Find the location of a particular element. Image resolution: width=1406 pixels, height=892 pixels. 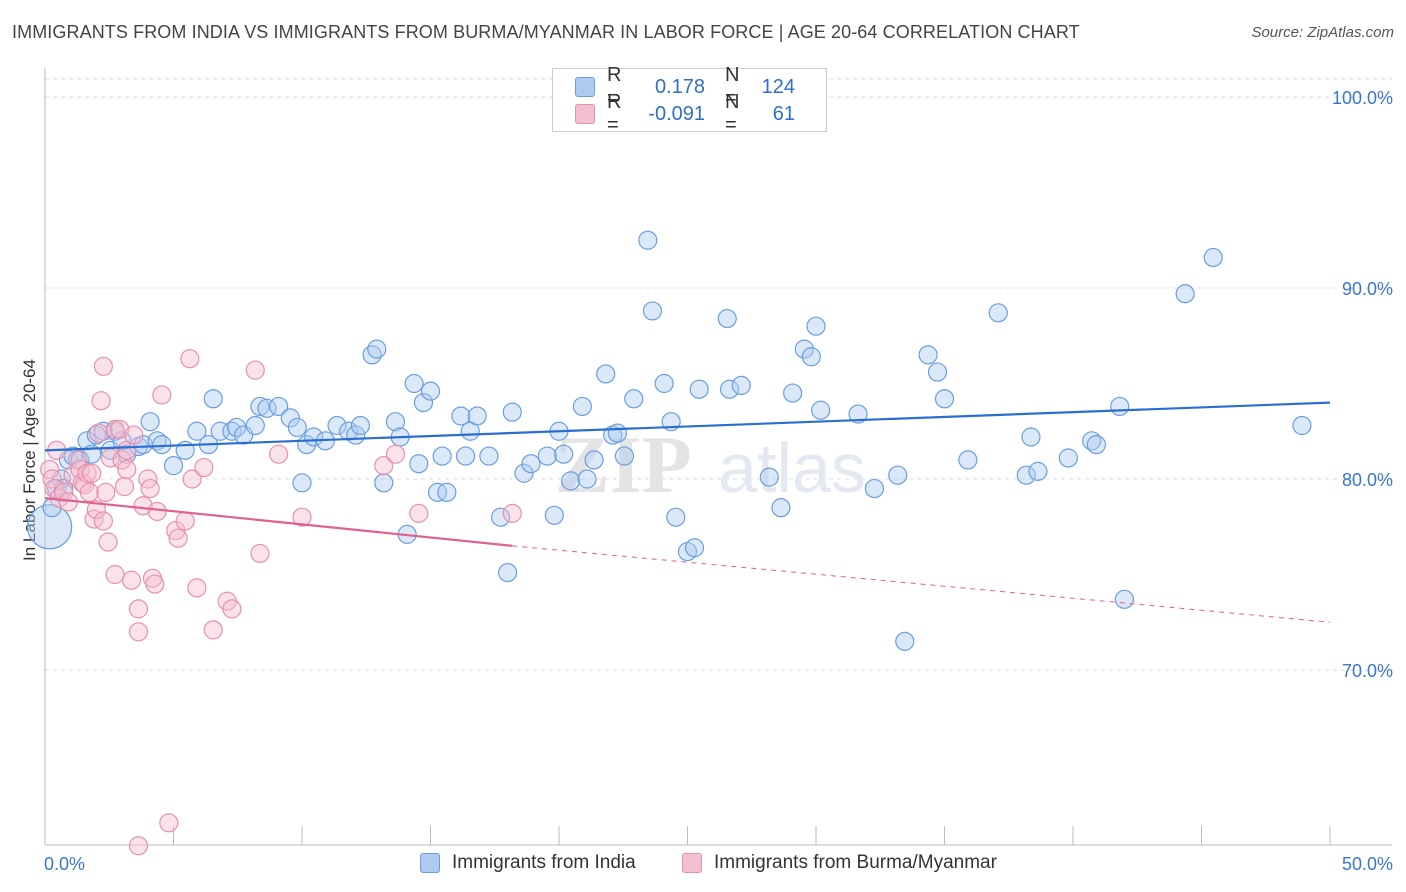

legend-n-value: 124 is located at coordinates (778, 86).